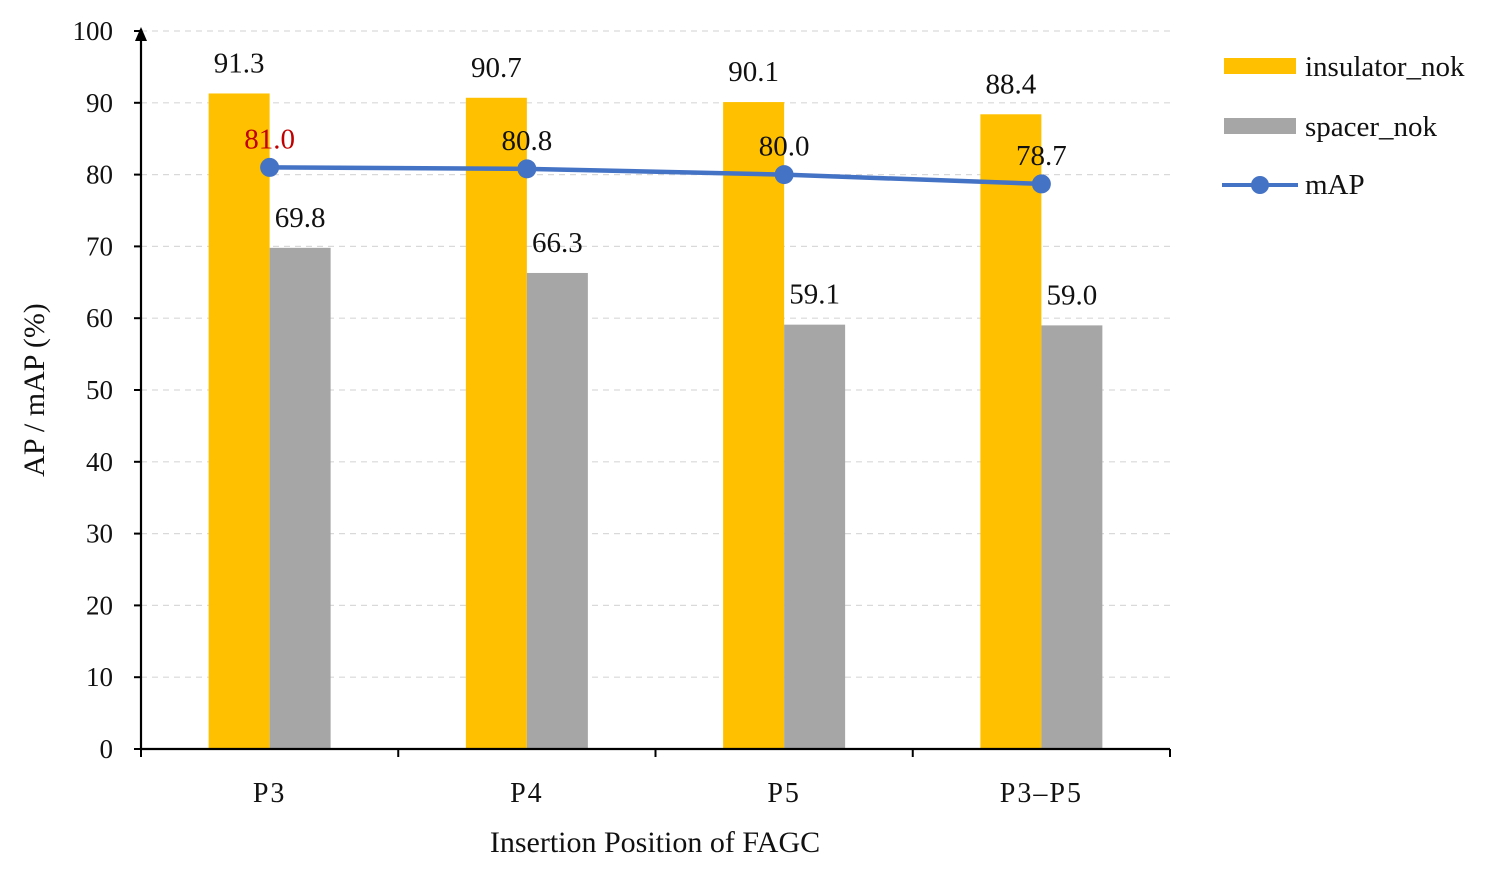 This screenshot has width=1511, height=875. Describe the element at coordinates (107, 749) in the screenshot. I see `y-tick-label: 0` at that location.